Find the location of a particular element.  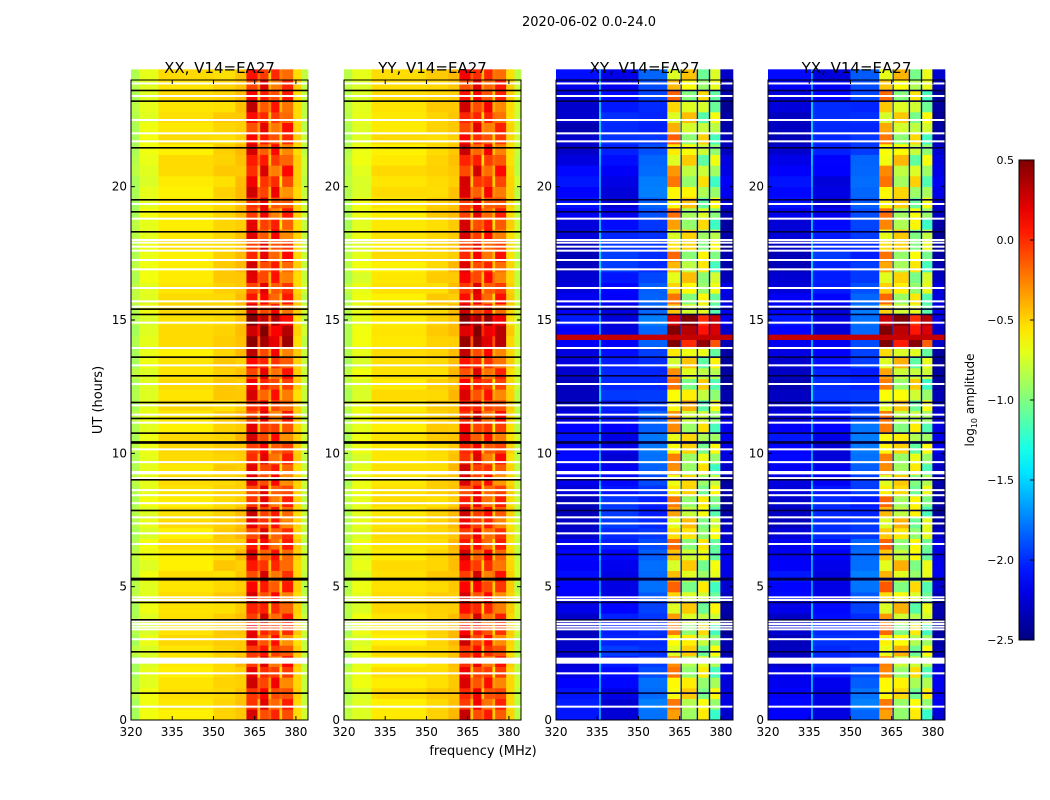

x-tick-label: 335 is located at coordinates (597, 732).